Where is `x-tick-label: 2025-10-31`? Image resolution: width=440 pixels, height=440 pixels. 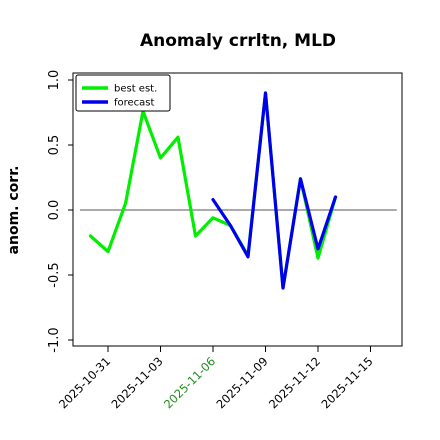
x-tick-label: 2025-10-31 is located at coordinates (84, 382).